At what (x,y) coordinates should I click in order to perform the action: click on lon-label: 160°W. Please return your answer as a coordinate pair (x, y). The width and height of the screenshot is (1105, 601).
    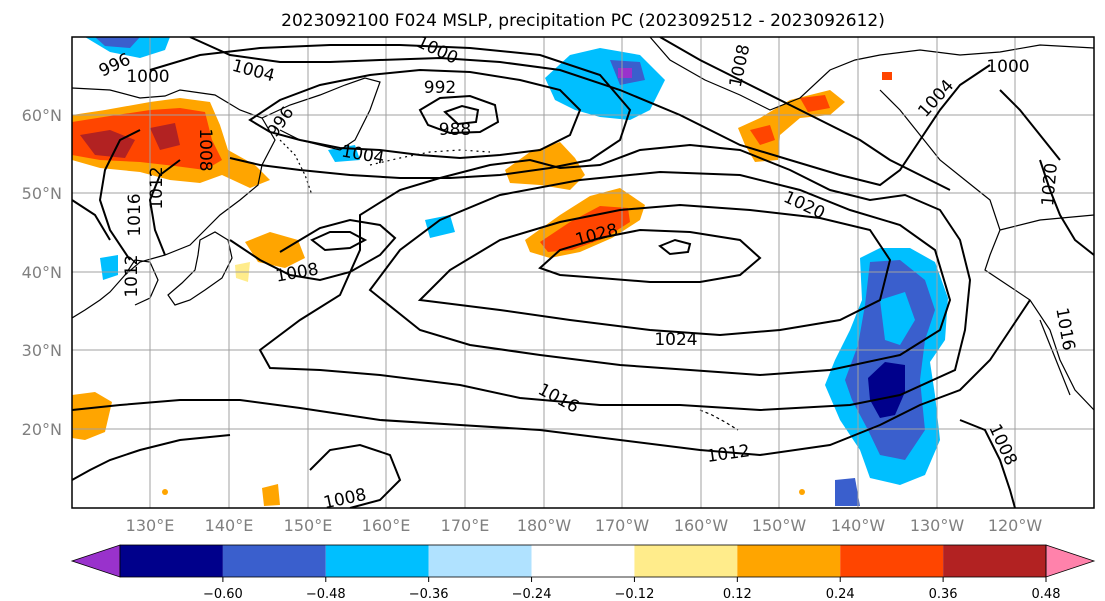
    Looking at the image, I should click on (701, 525).